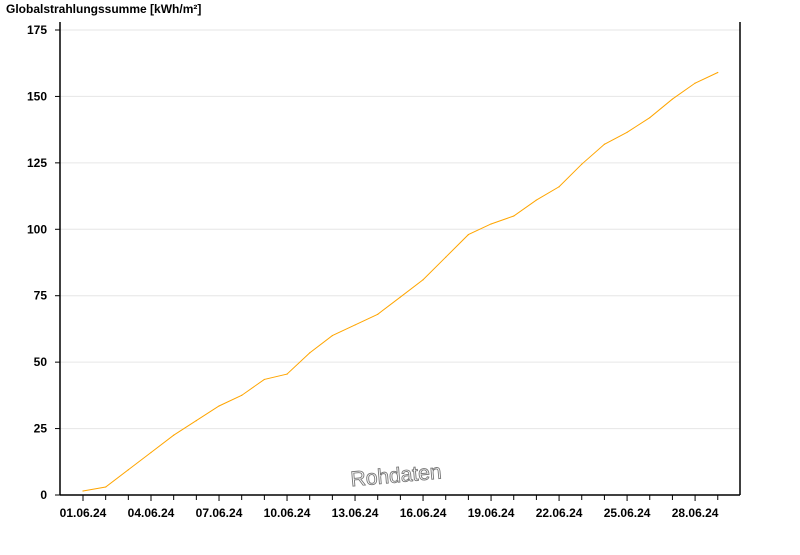  I want to click on x-tick-label: 07.06.24, so click(219, 513).